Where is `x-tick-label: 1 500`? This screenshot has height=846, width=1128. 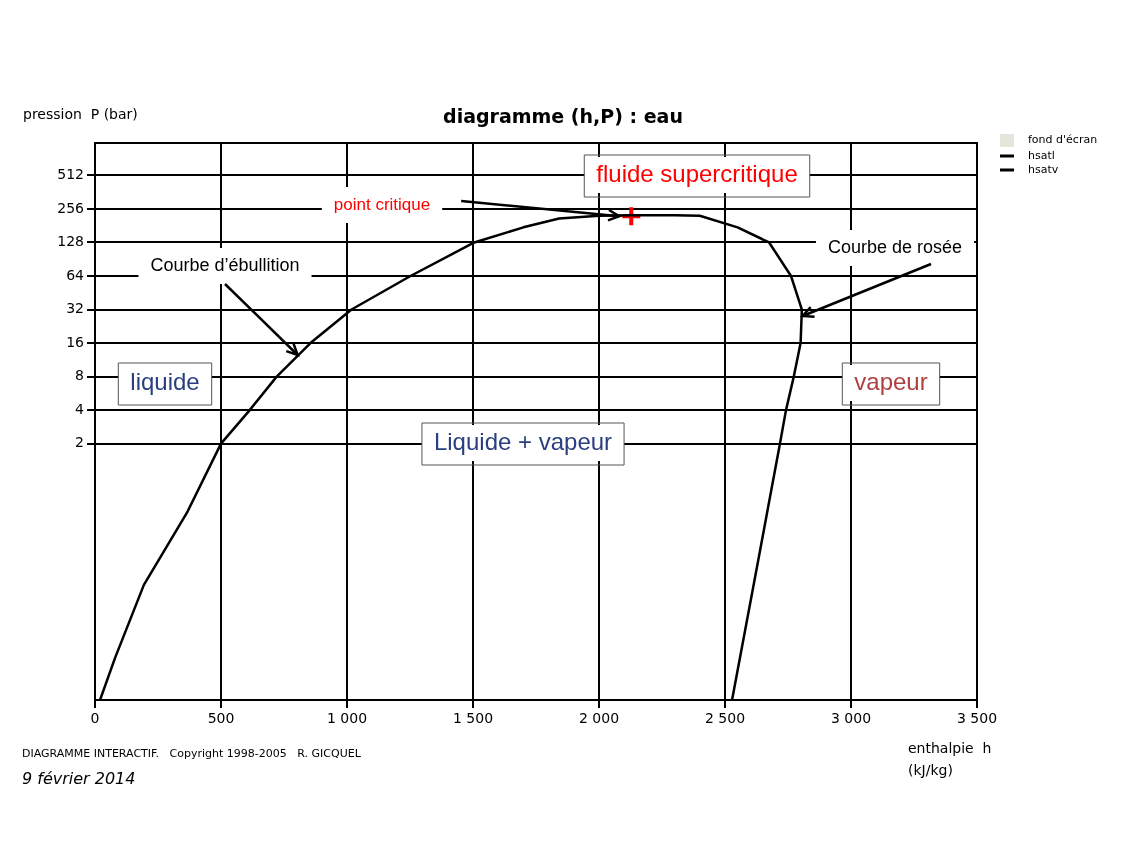
x-tick-label: 1 500 is located at coordinates (473, 718).